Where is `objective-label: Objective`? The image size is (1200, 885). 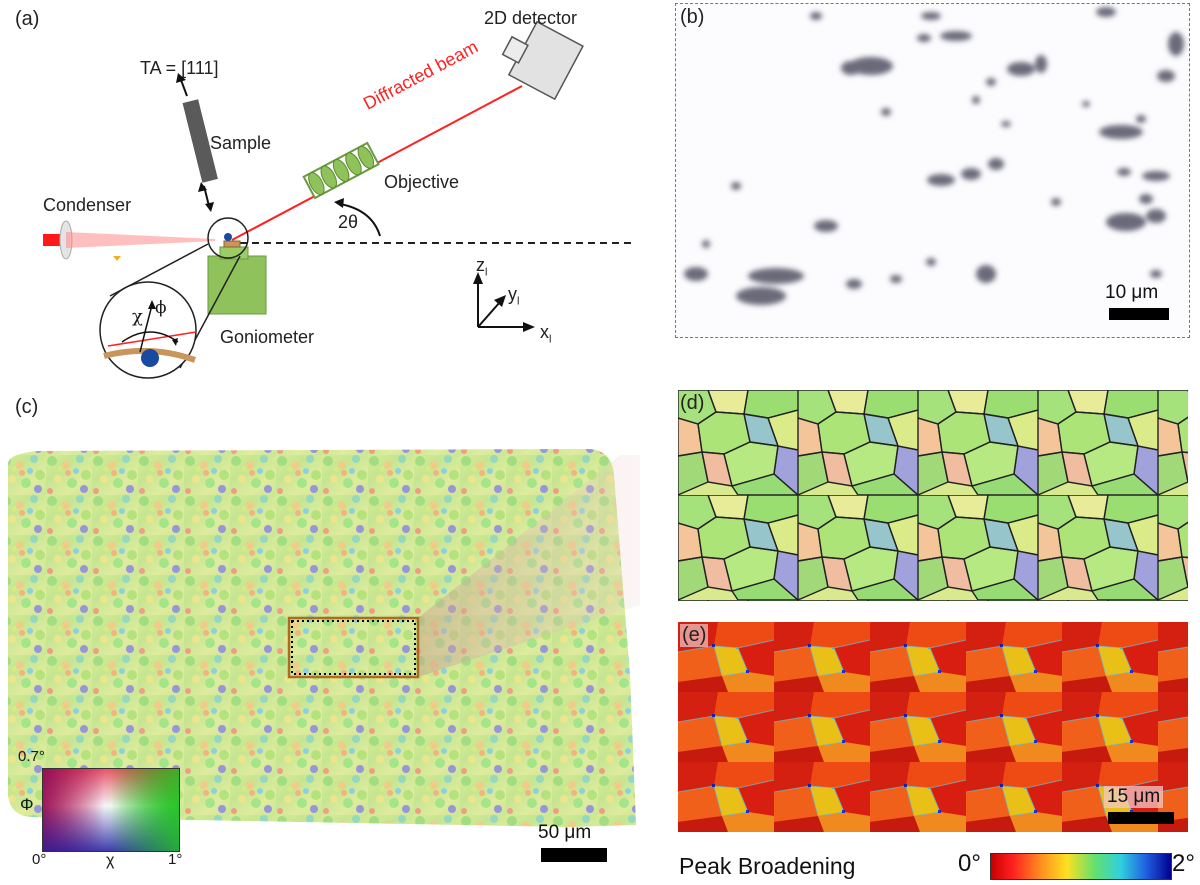
objective-label: Objective is located at coordinates (422, 182).